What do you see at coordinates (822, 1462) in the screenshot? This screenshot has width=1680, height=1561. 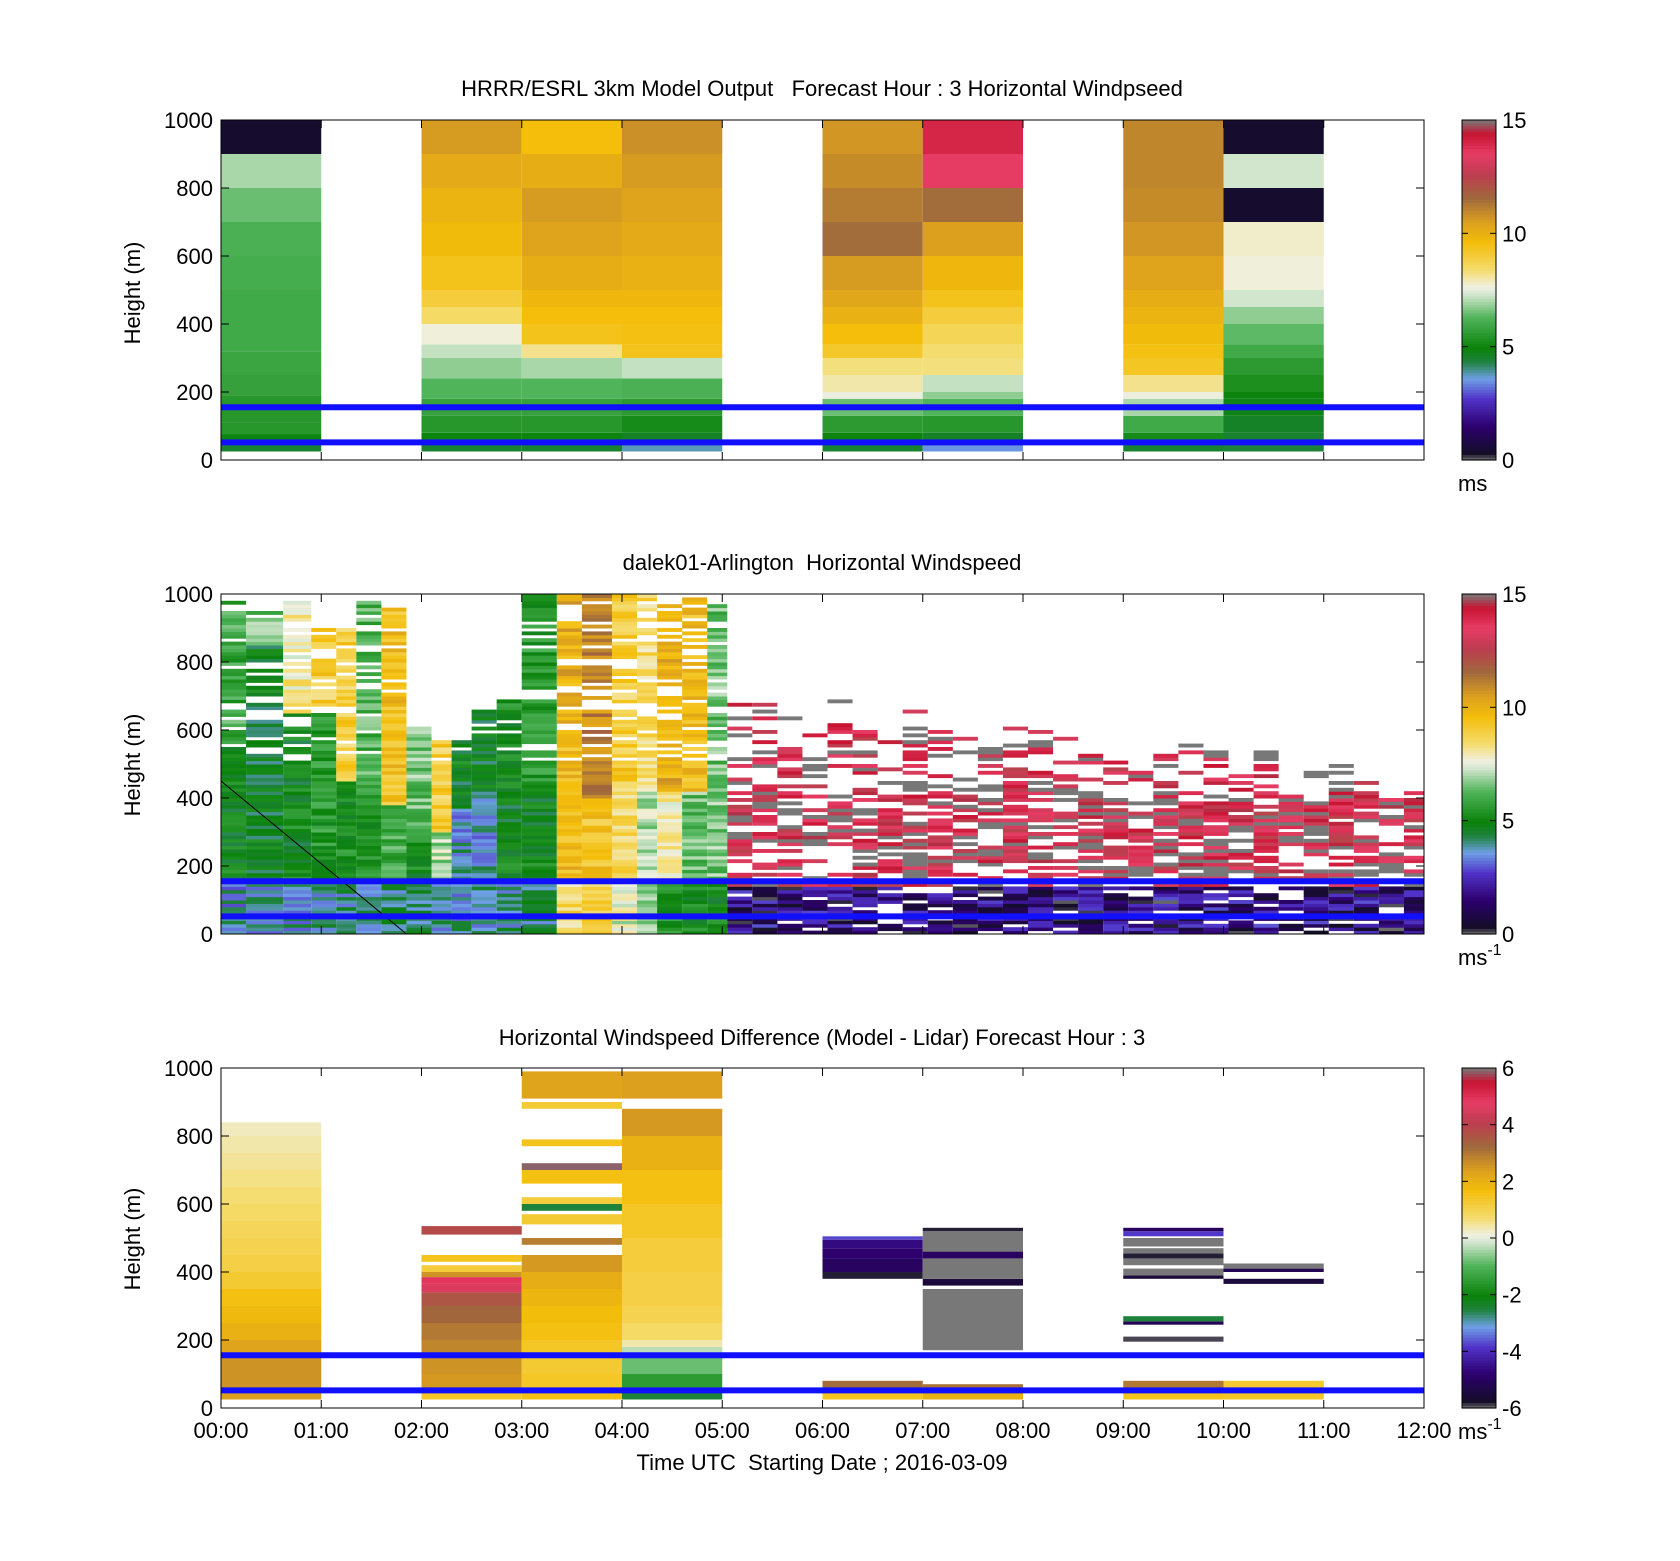 I see `x-axis-label: Time UTC Starting Date ; 2016-03-09` at bounding box center [822, 1462].